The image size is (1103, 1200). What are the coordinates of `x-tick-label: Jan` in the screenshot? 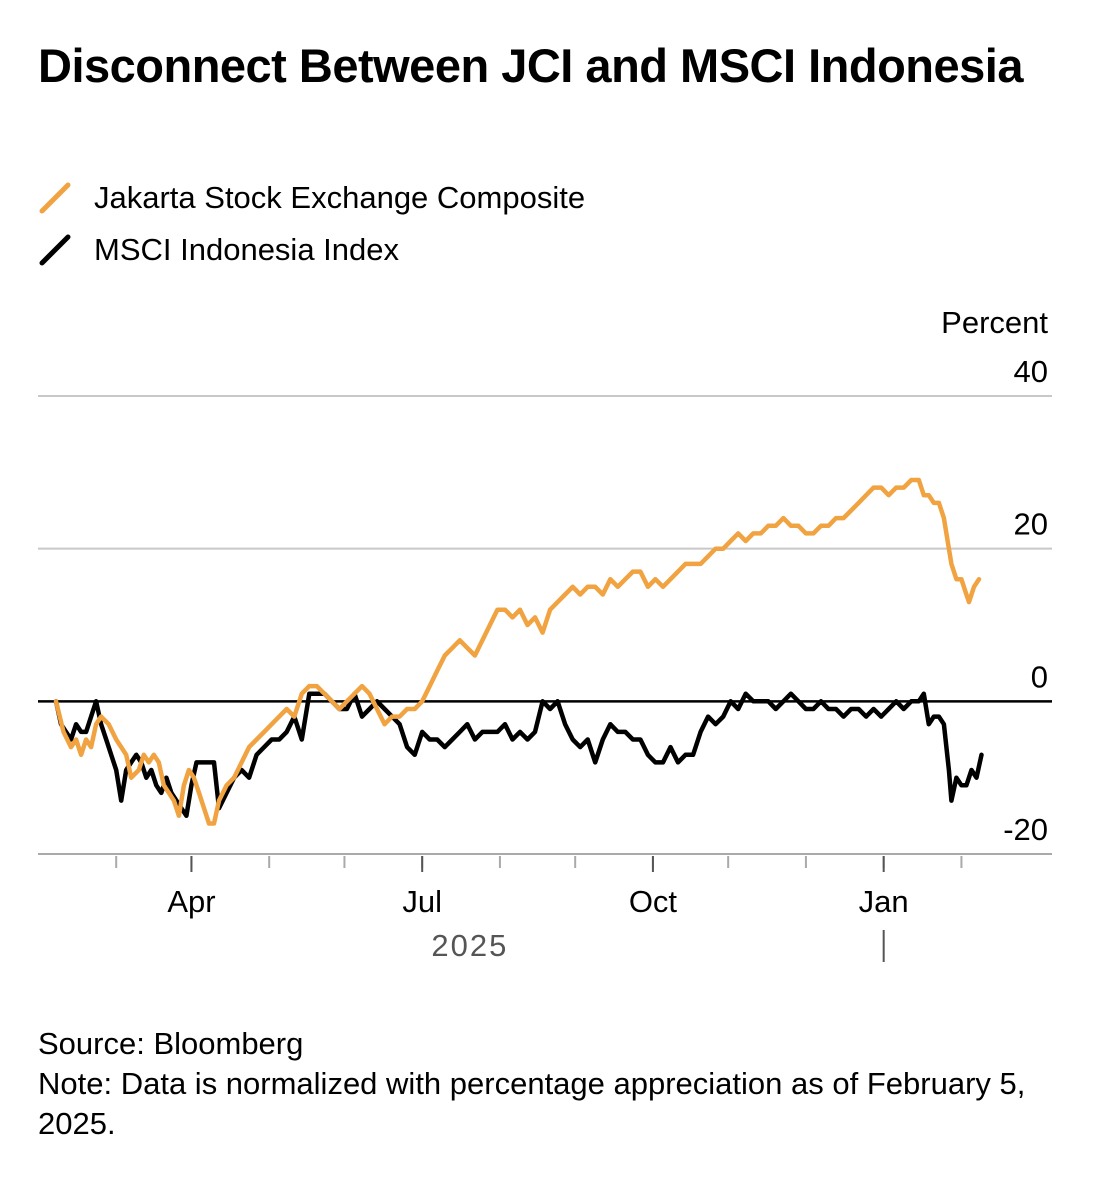 It's located at (884, 901).